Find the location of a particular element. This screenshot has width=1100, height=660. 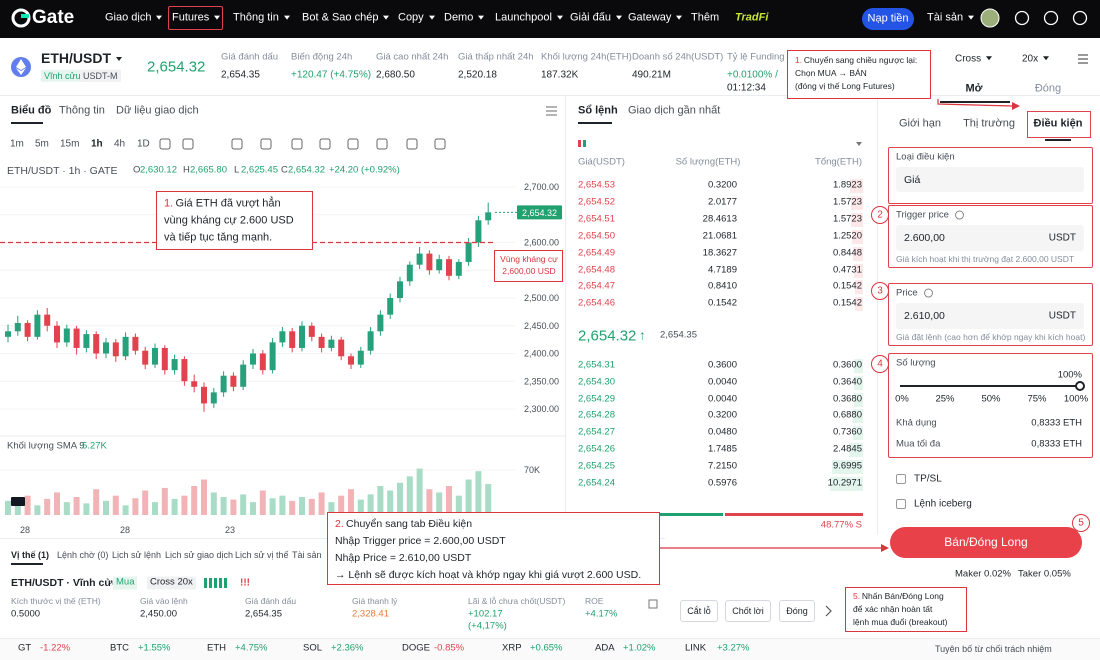

chart-tab: Thông tin is located at coordinates (82, 110).